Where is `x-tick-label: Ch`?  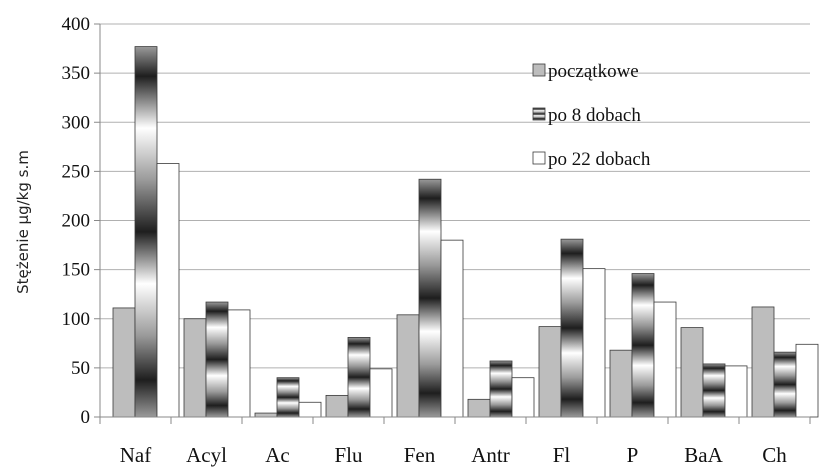 x-tick-label: Ch is located at coordinates (774, 455).